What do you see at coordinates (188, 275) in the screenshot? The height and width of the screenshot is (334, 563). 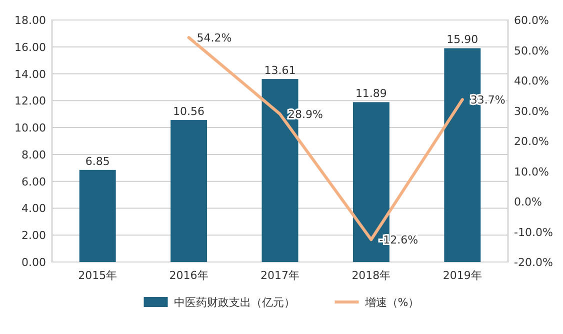 I see `x-tick-label: 2016年` at bounding box center [188, 275].